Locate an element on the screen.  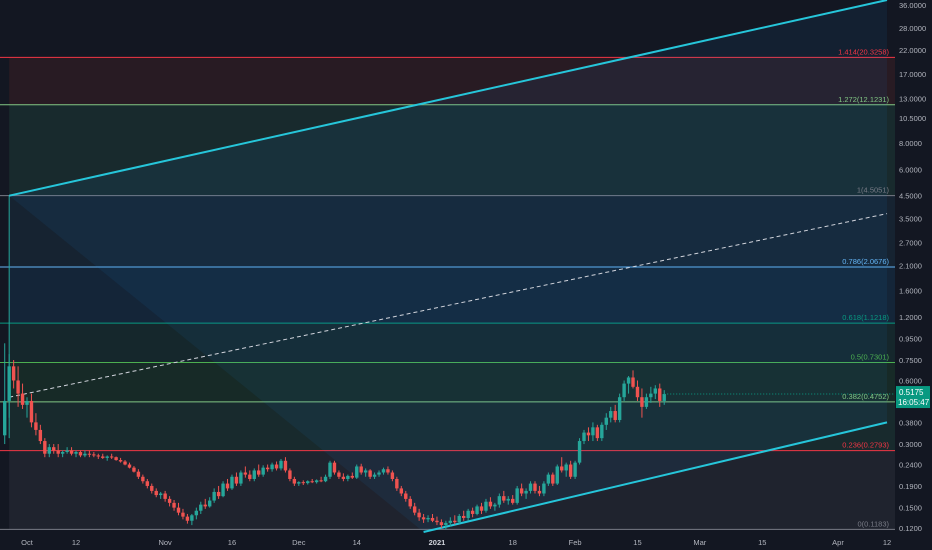
time-tick-label: 14 is located at coordinates (357, 542).